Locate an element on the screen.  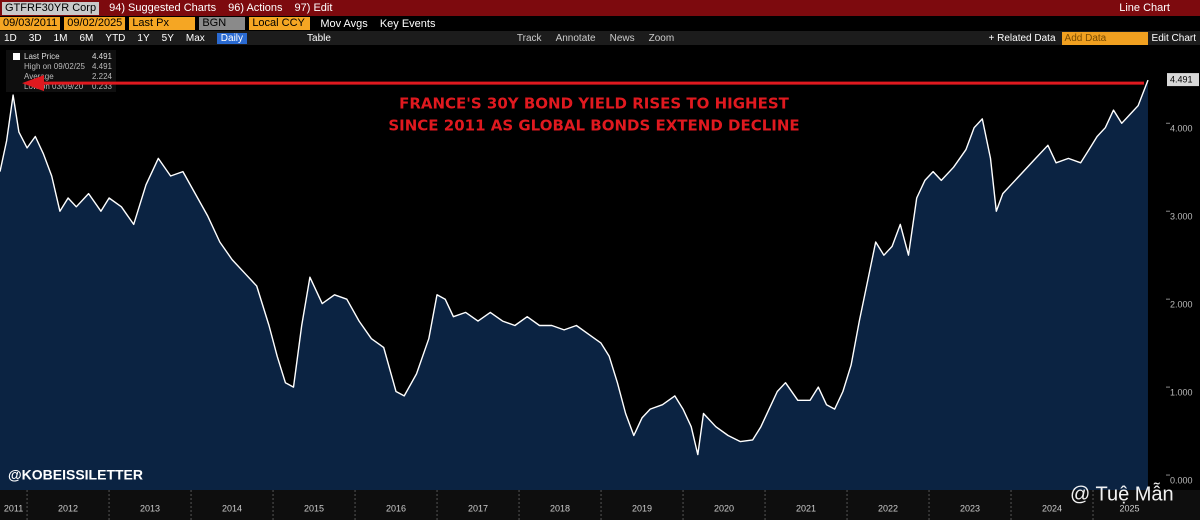
currency: Local CCY is located at coordinates (280, 23).